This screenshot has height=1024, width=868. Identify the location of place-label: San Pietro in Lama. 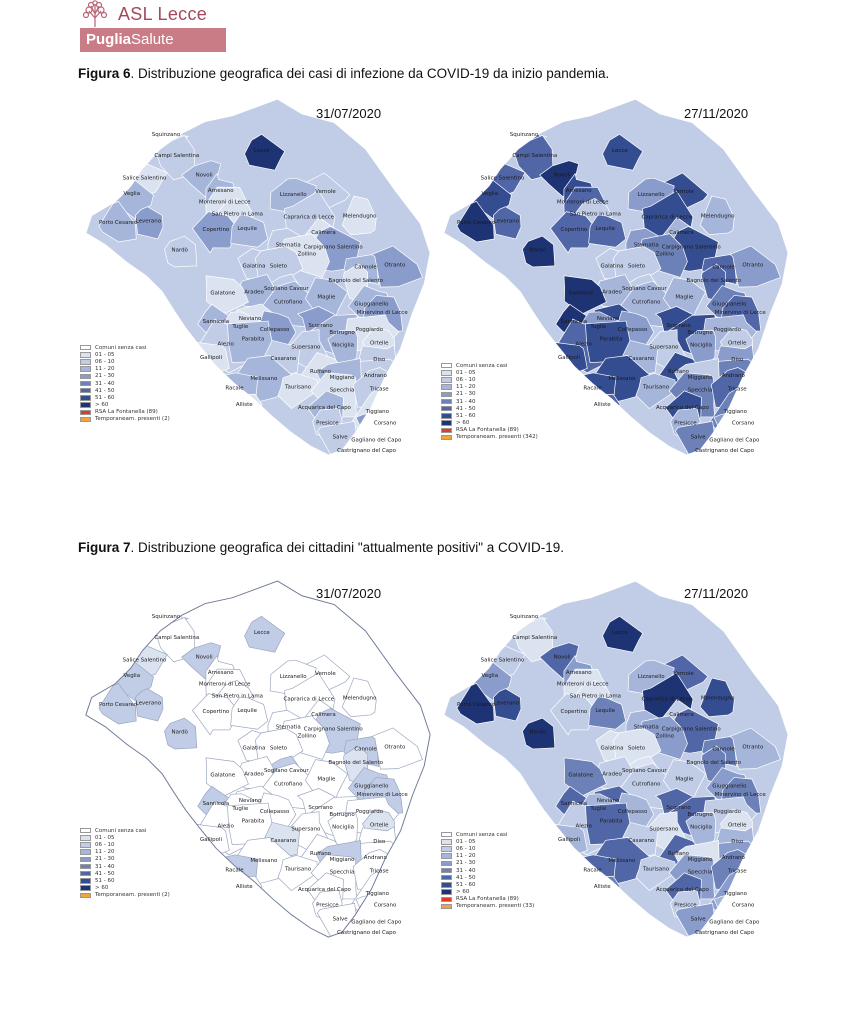
(237, 214).